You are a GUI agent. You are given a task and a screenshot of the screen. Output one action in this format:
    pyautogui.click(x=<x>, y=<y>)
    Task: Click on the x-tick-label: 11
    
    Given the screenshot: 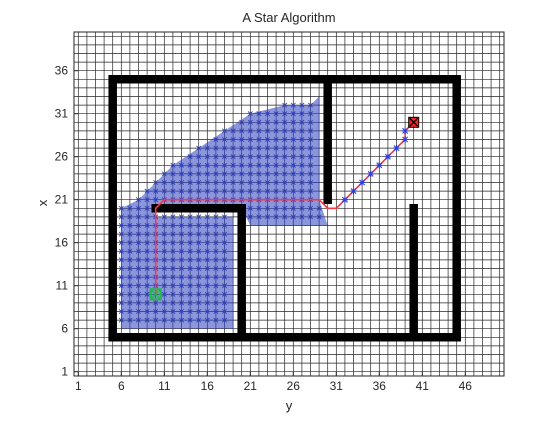 What is the action you would take?
    pyautogui.click(x=164, y=386)
    